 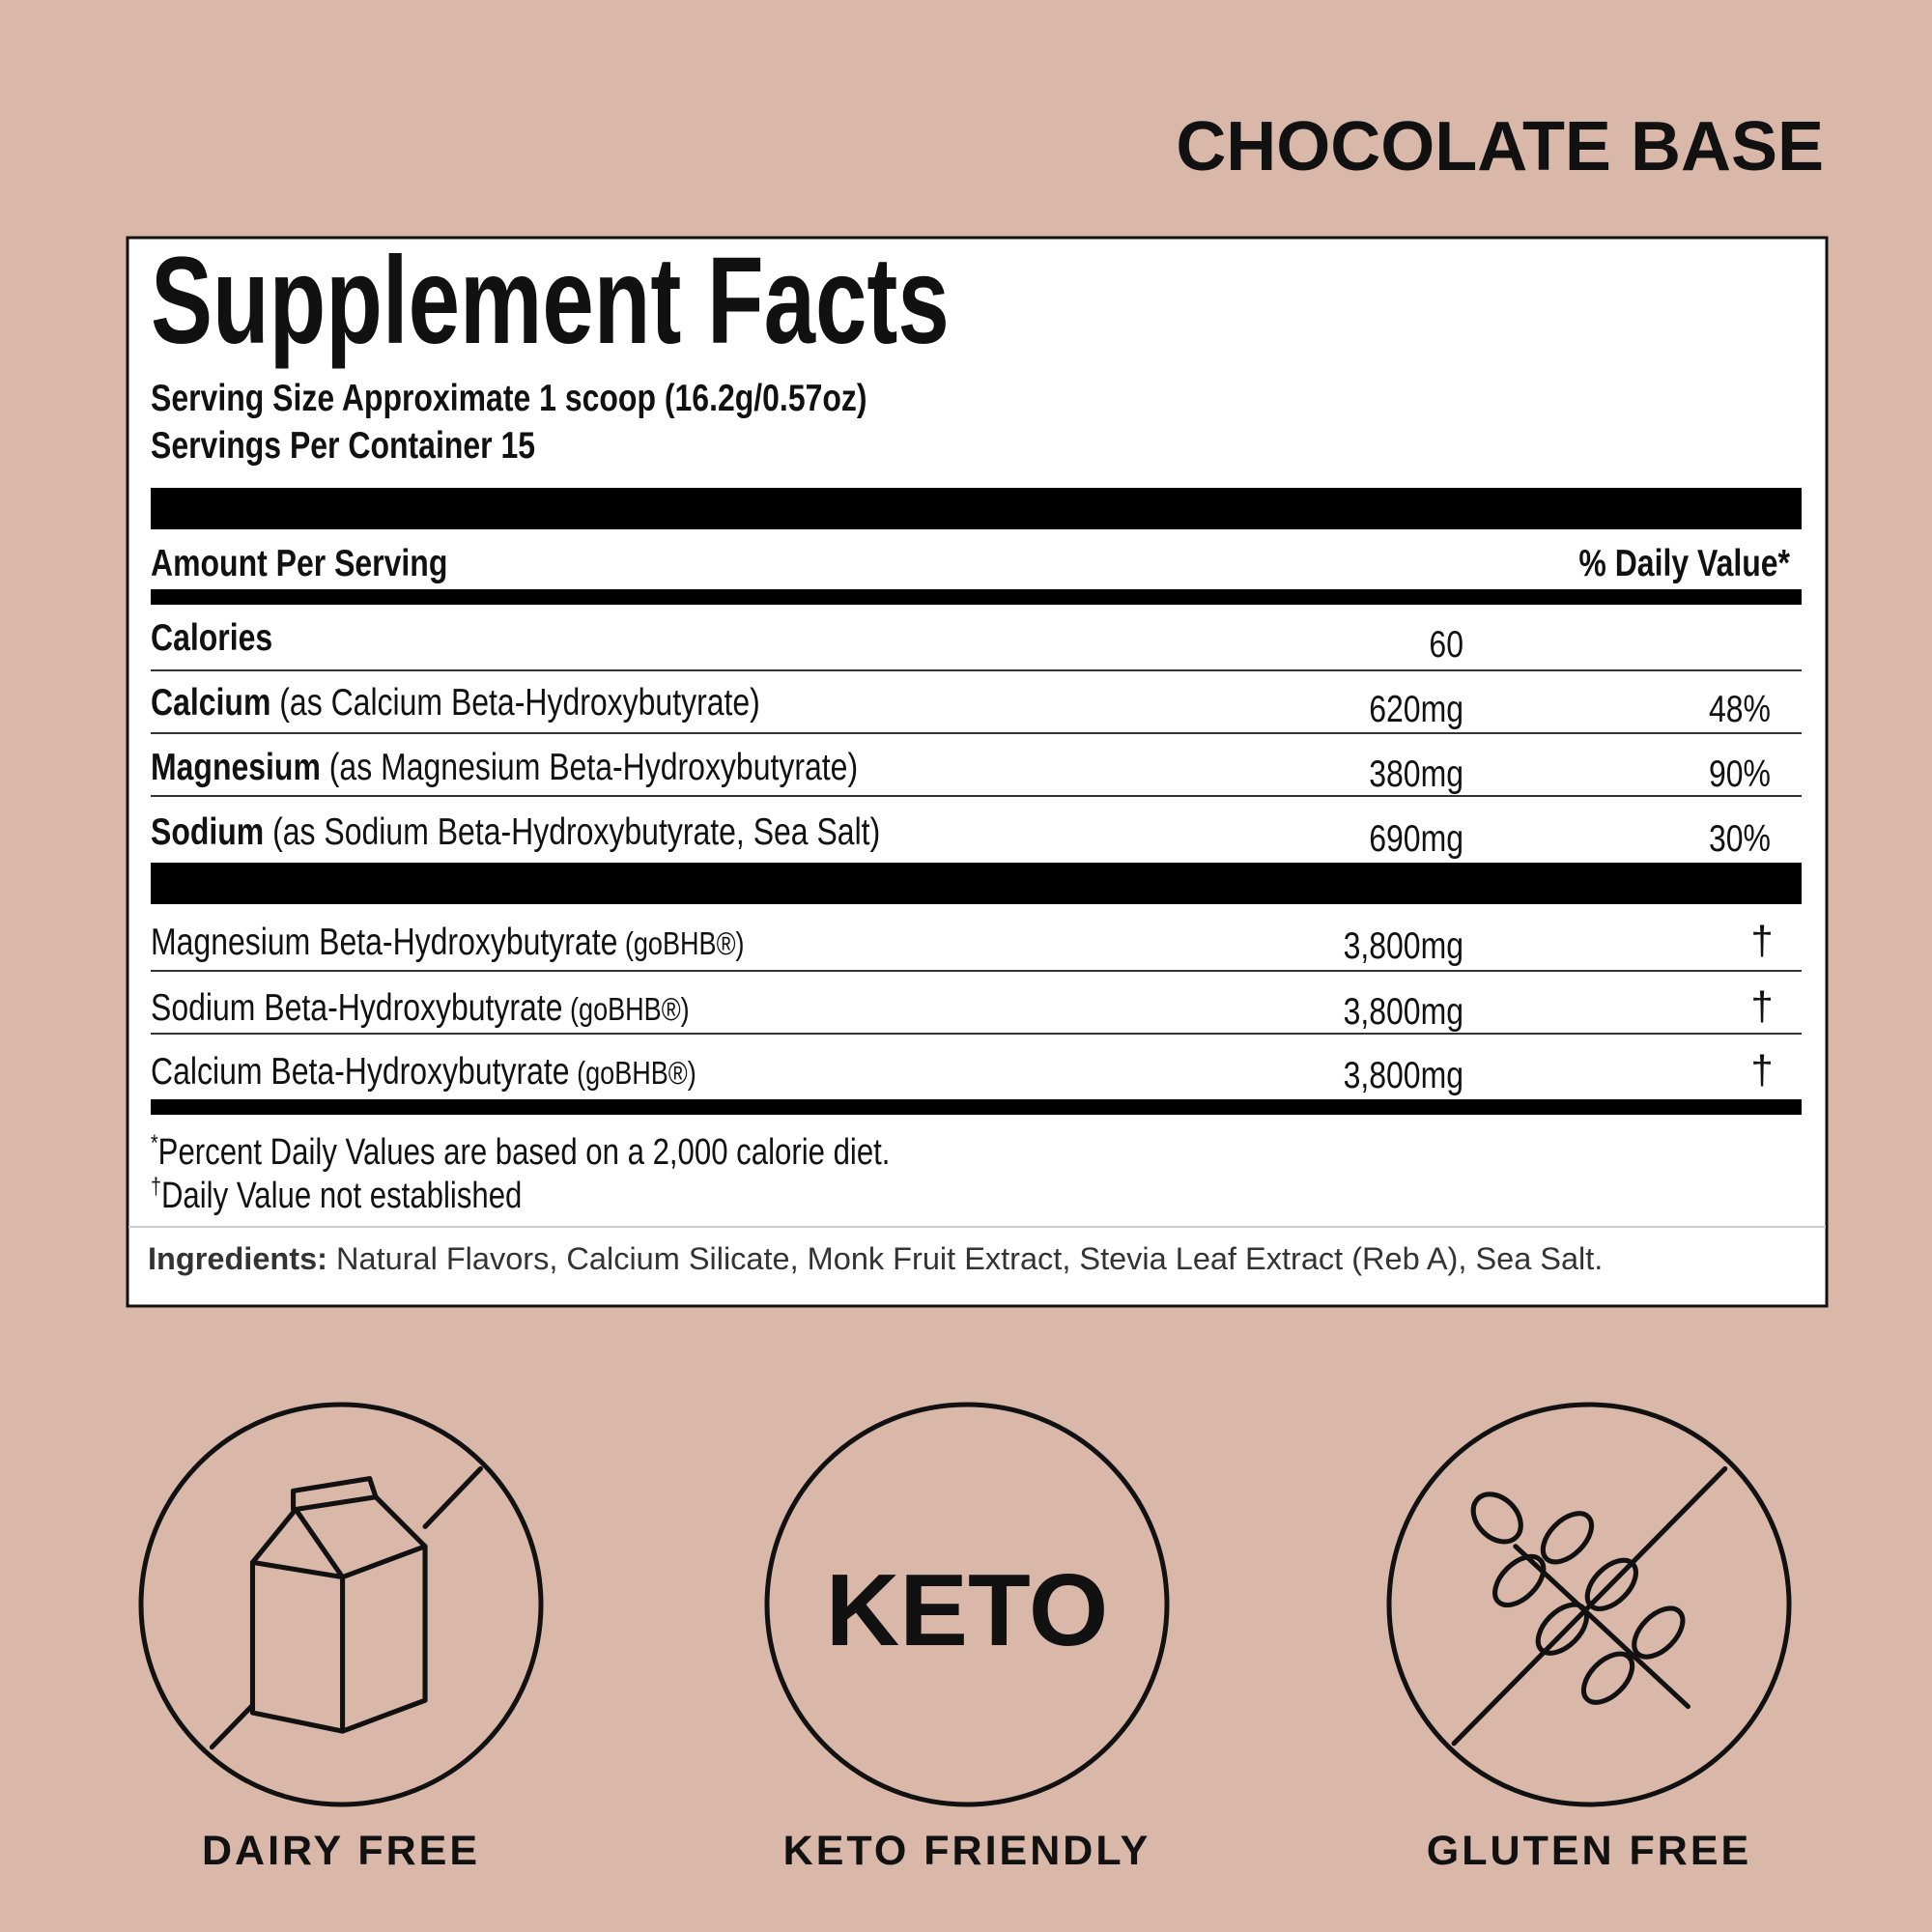 I want to click on nutrient-row-label: Calories, so click(x=211, y=637).